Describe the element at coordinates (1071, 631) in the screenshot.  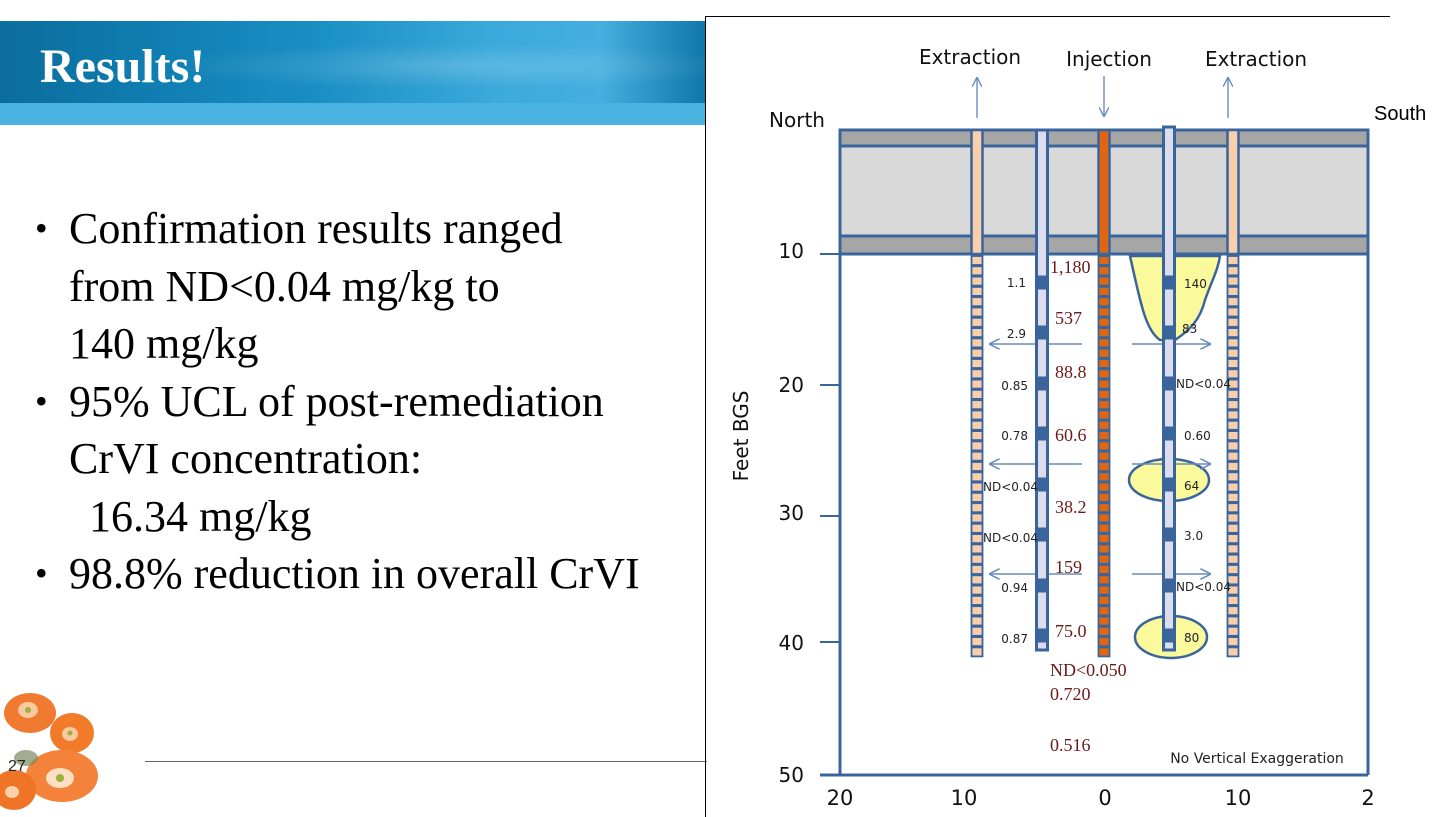
I see `injection-value: 75.0` at that location.